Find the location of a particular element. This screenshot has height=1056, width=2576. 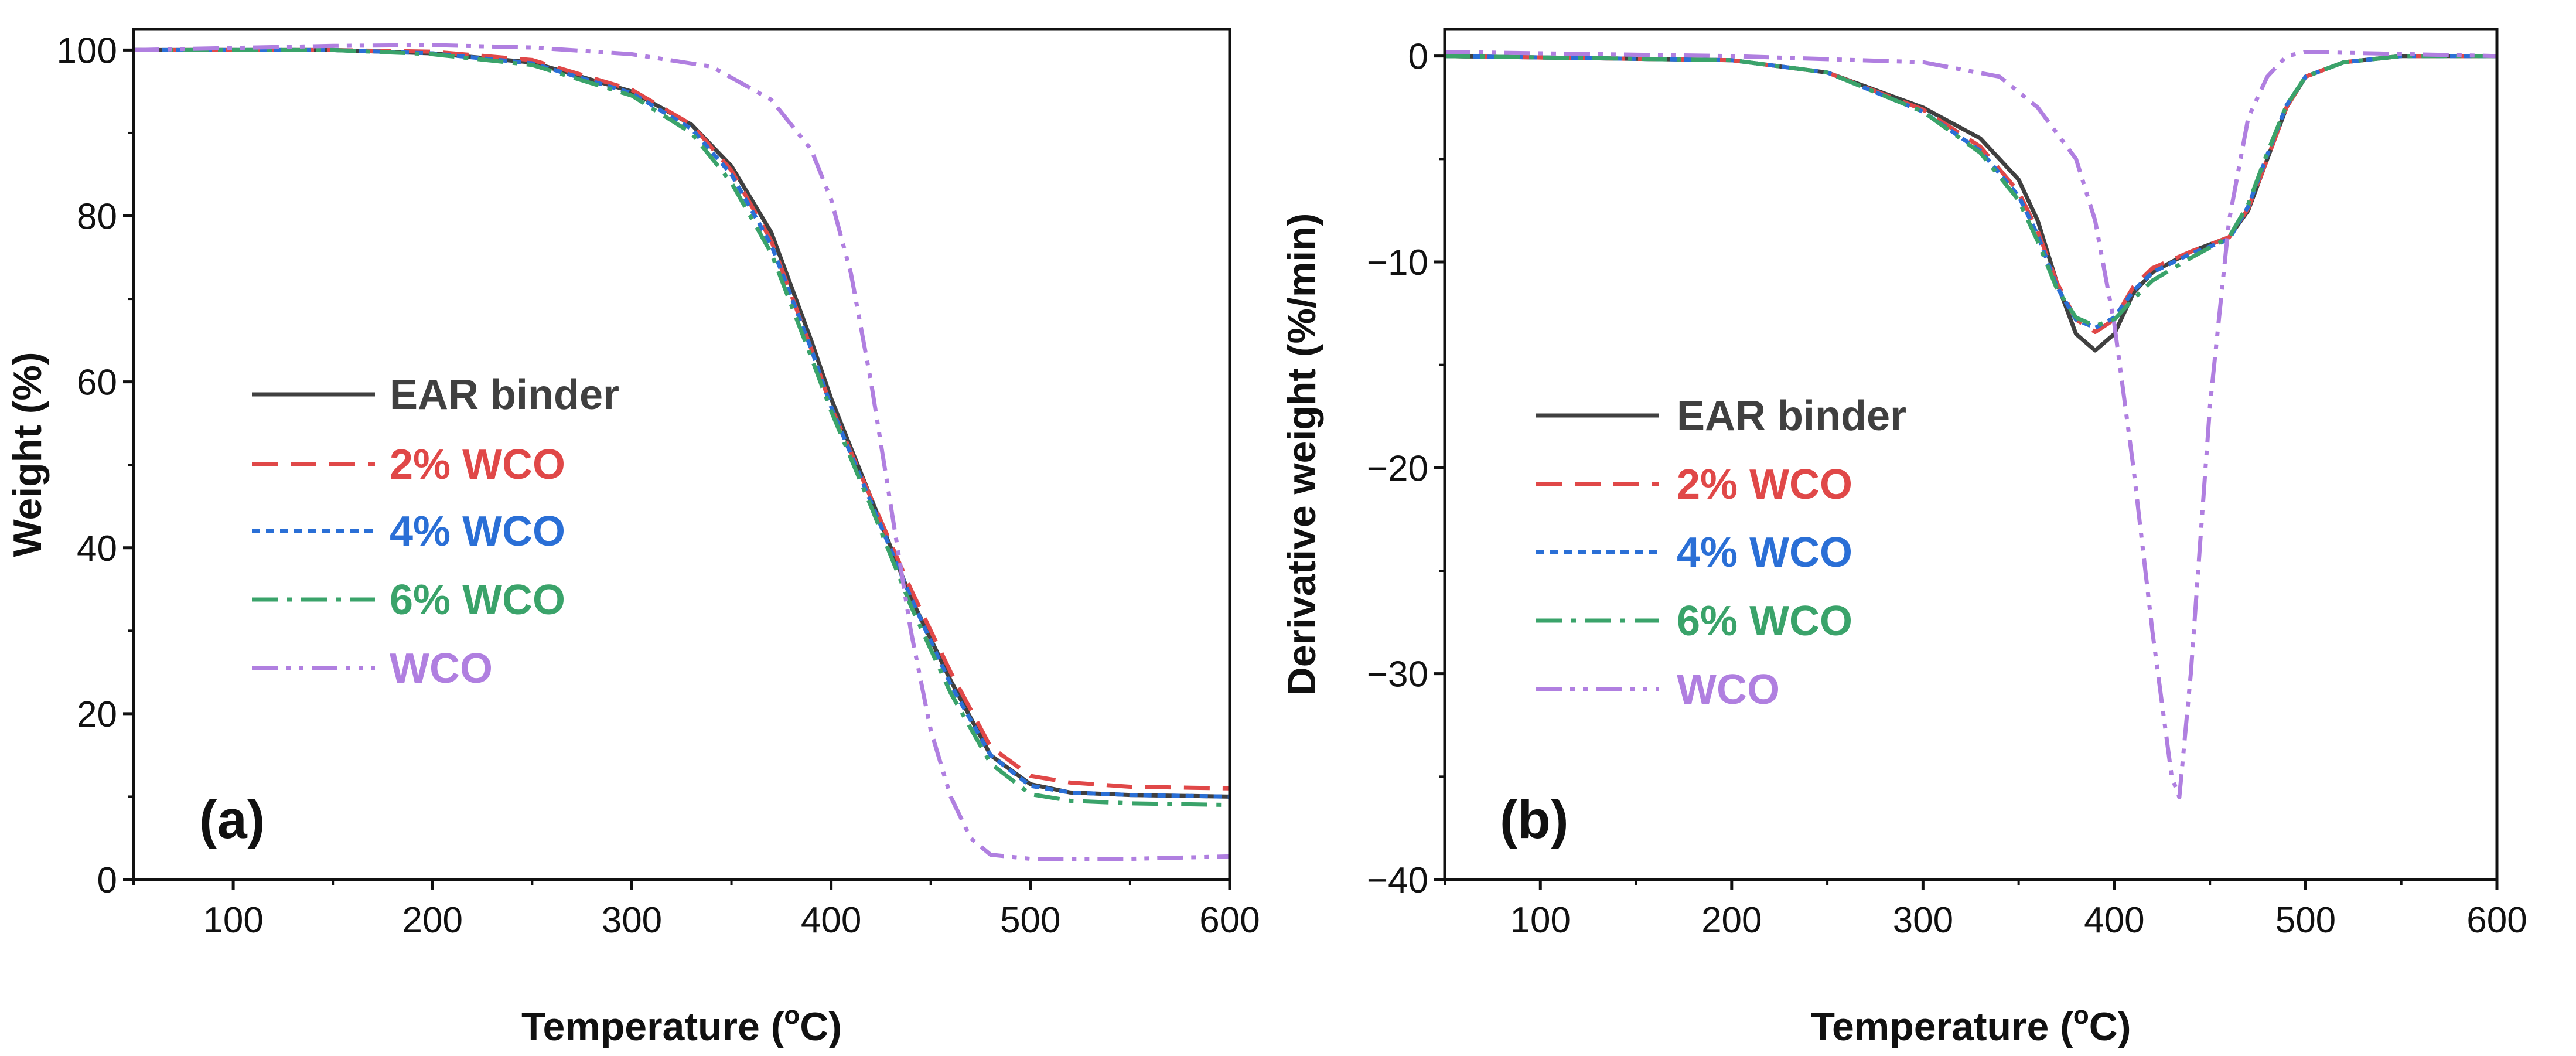

y-axis-title: Derivative weight (%/min) is located at coordinates (1302, 455).